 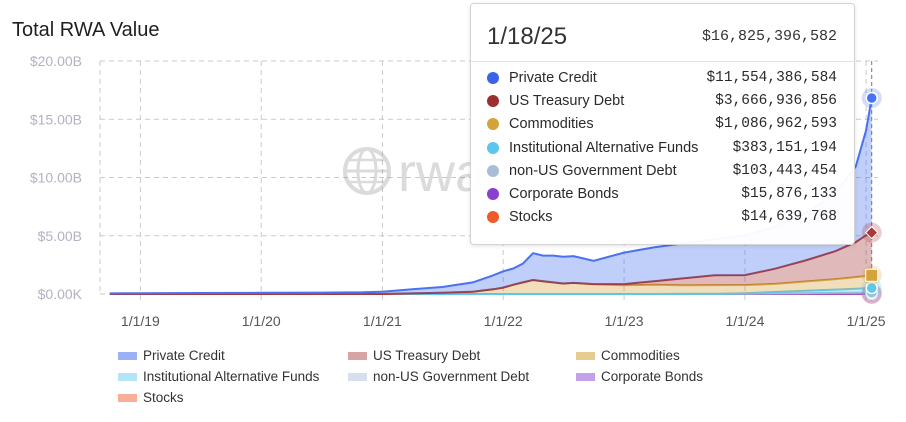 I want to click on x-tick-label: 1/1/20, so click(x=261, y=321).